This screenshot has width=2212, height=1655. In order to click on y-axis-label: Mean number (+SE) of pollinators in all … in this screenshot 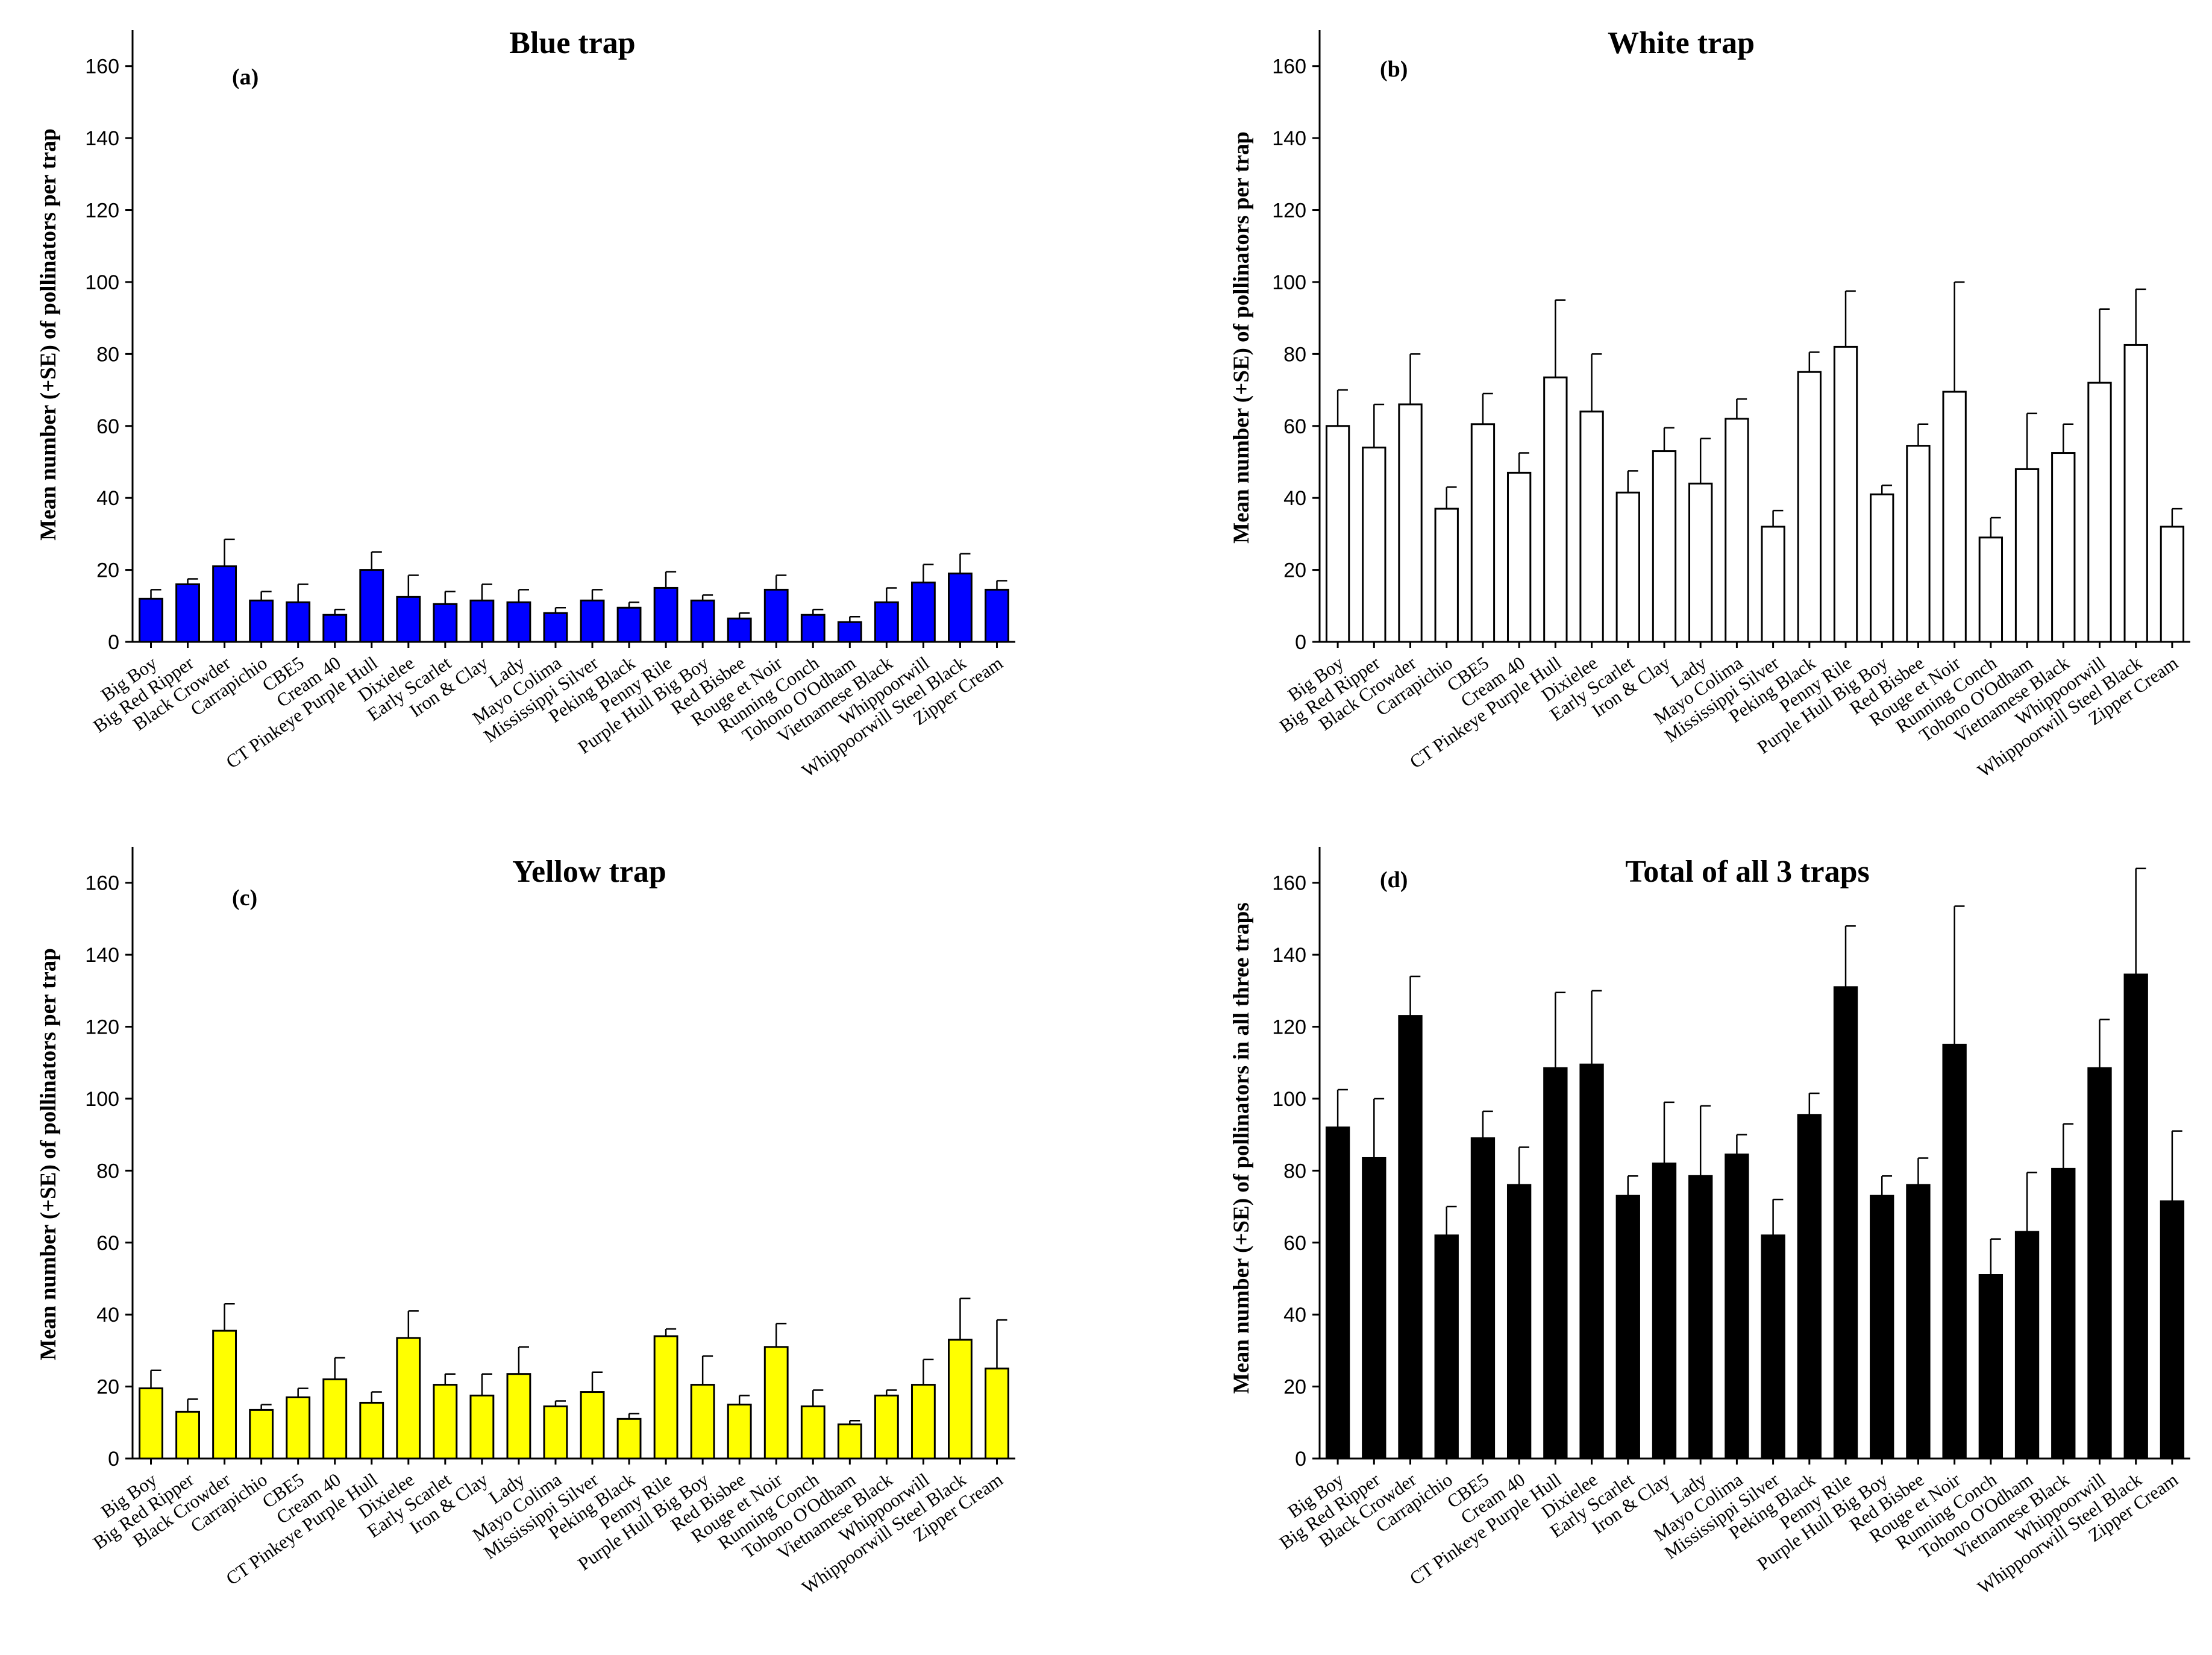, I will do `click(1241, 1147)`.